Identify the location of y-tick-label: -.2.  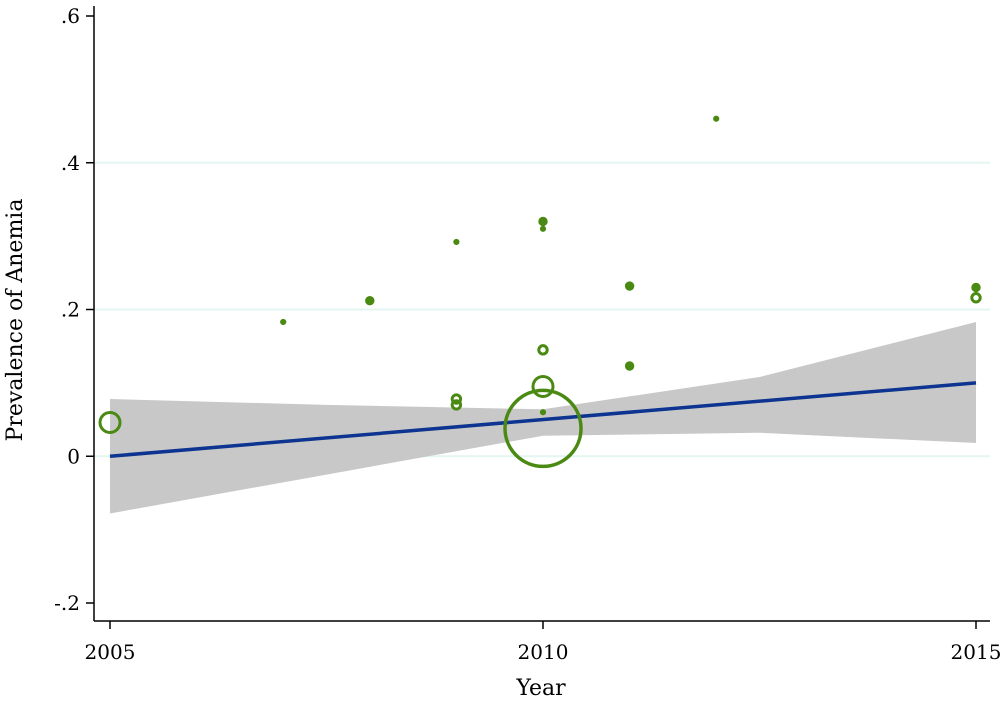
(67, 603).